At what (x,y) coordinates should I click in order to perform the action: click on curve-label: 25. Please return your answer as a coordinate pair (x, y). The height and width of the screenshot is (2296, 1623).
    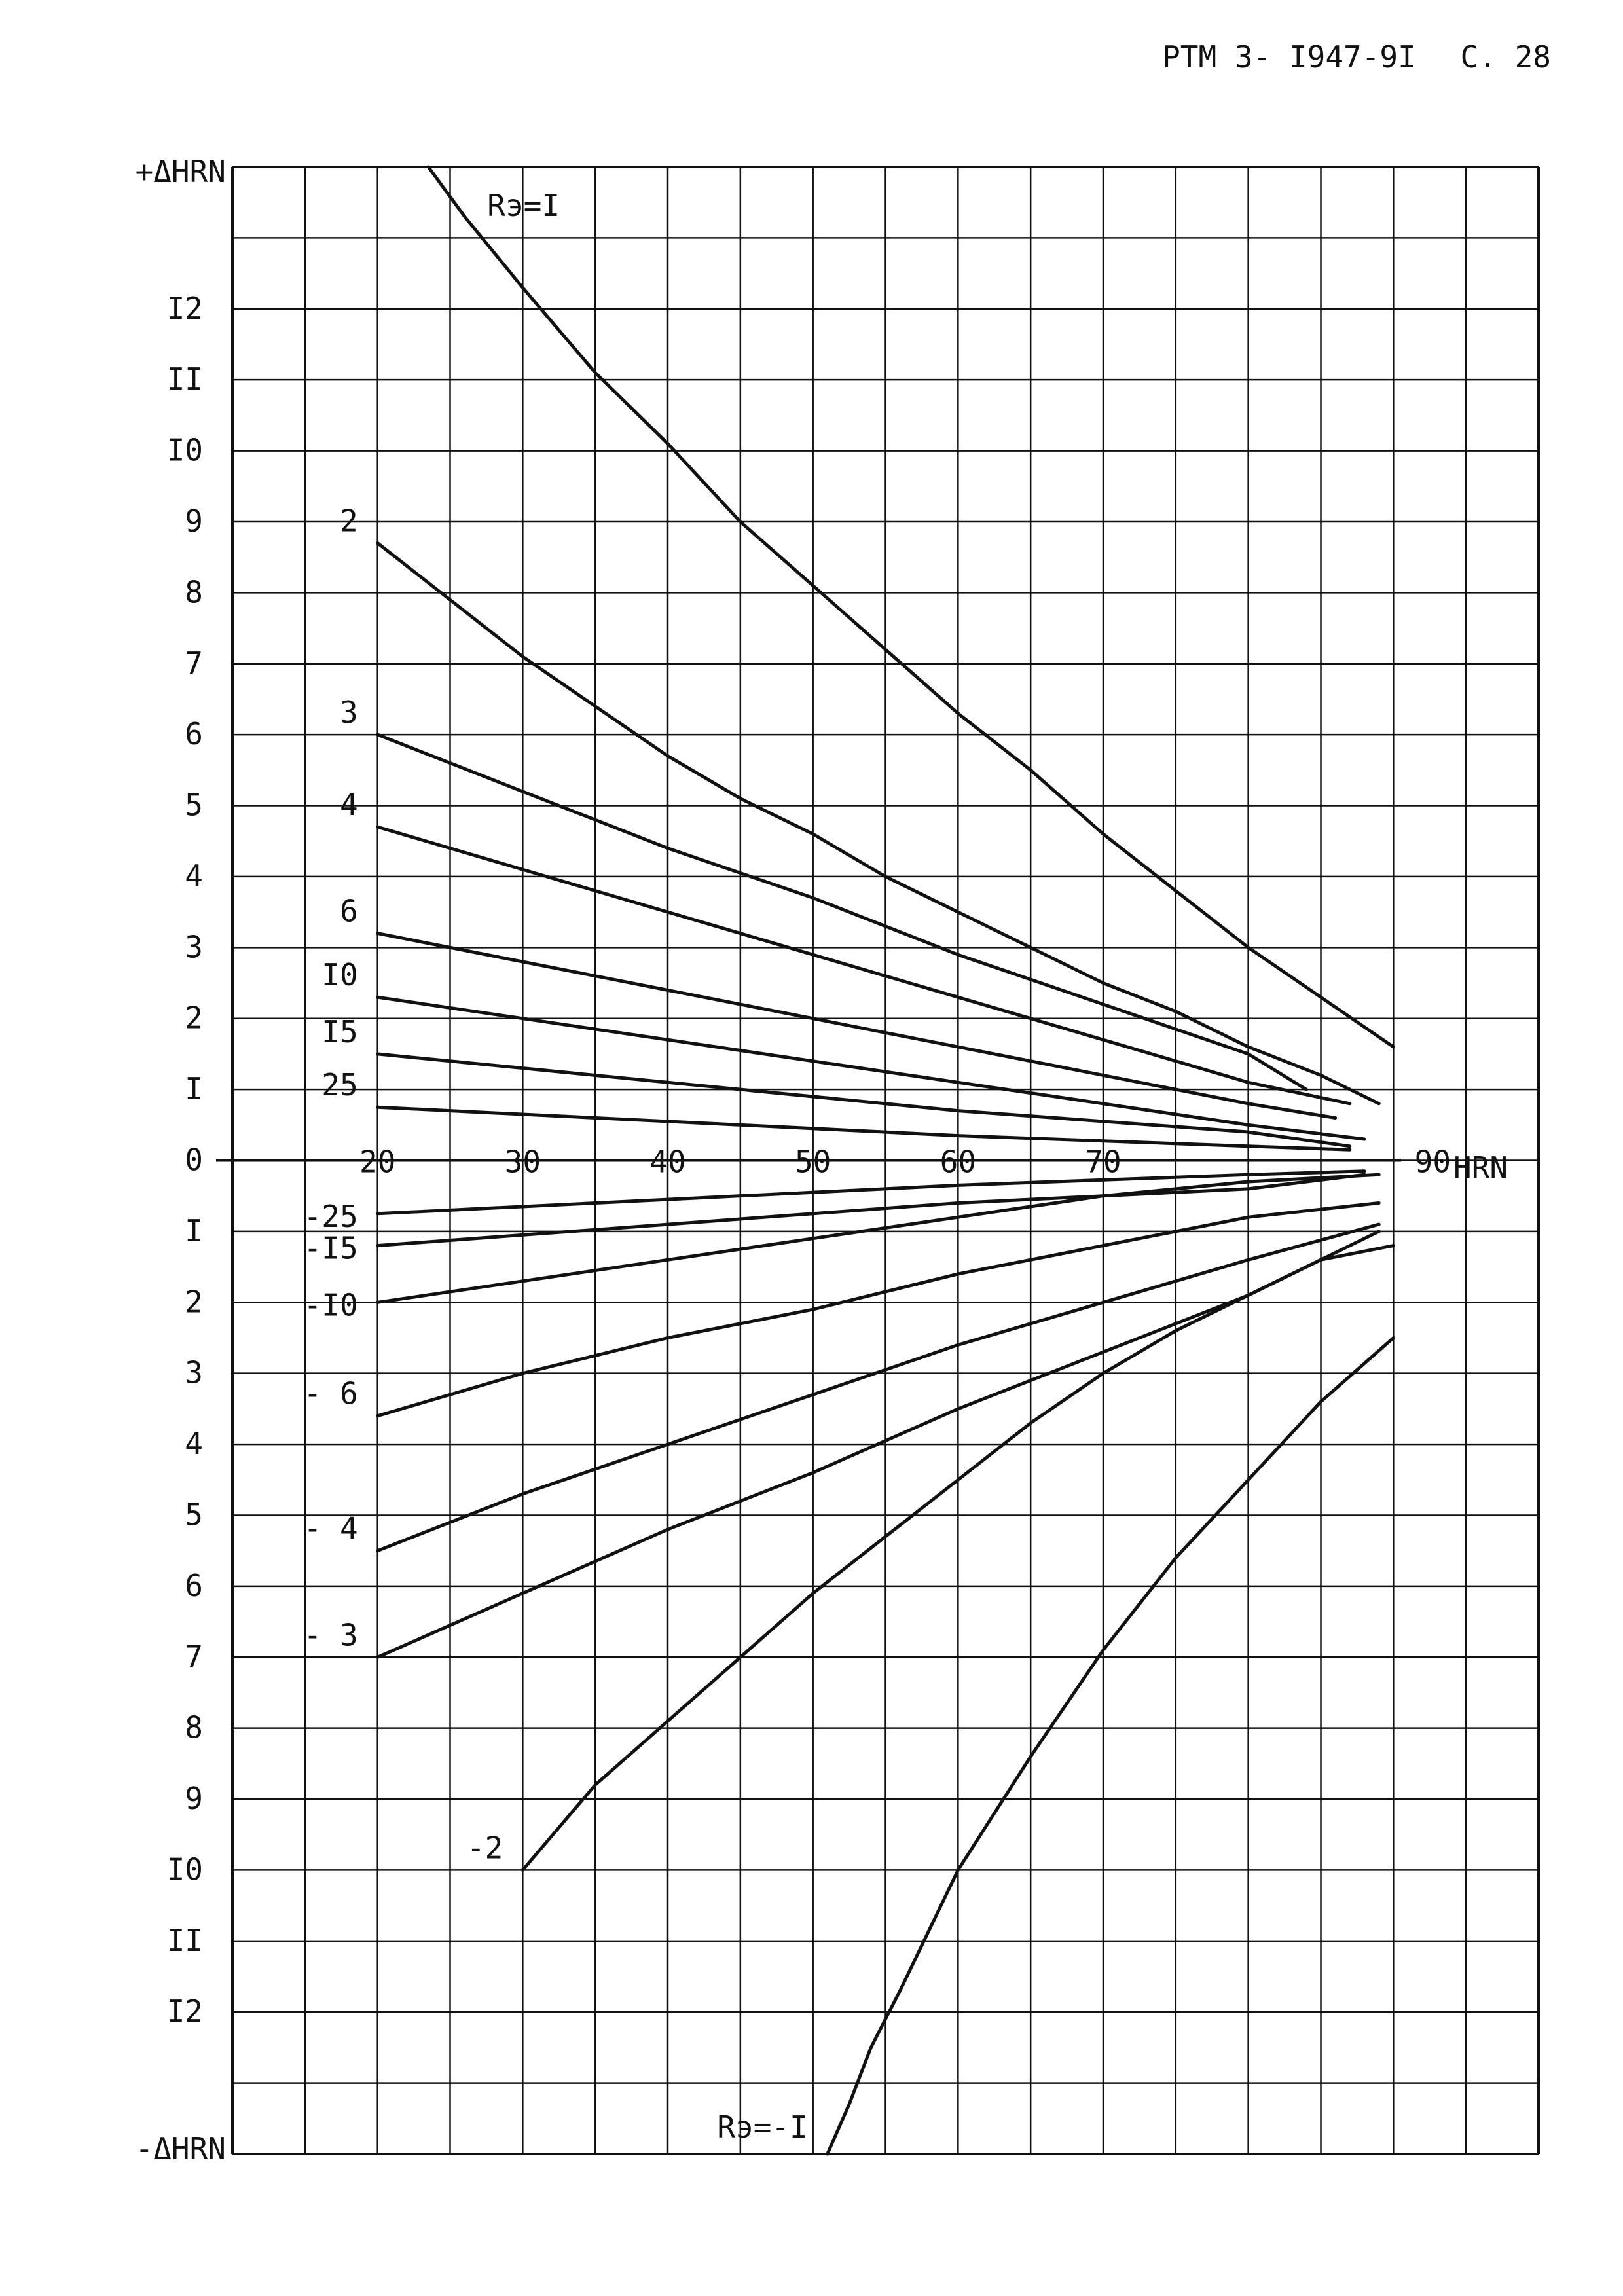
    Looking at the image, I should click on (339, 1084).